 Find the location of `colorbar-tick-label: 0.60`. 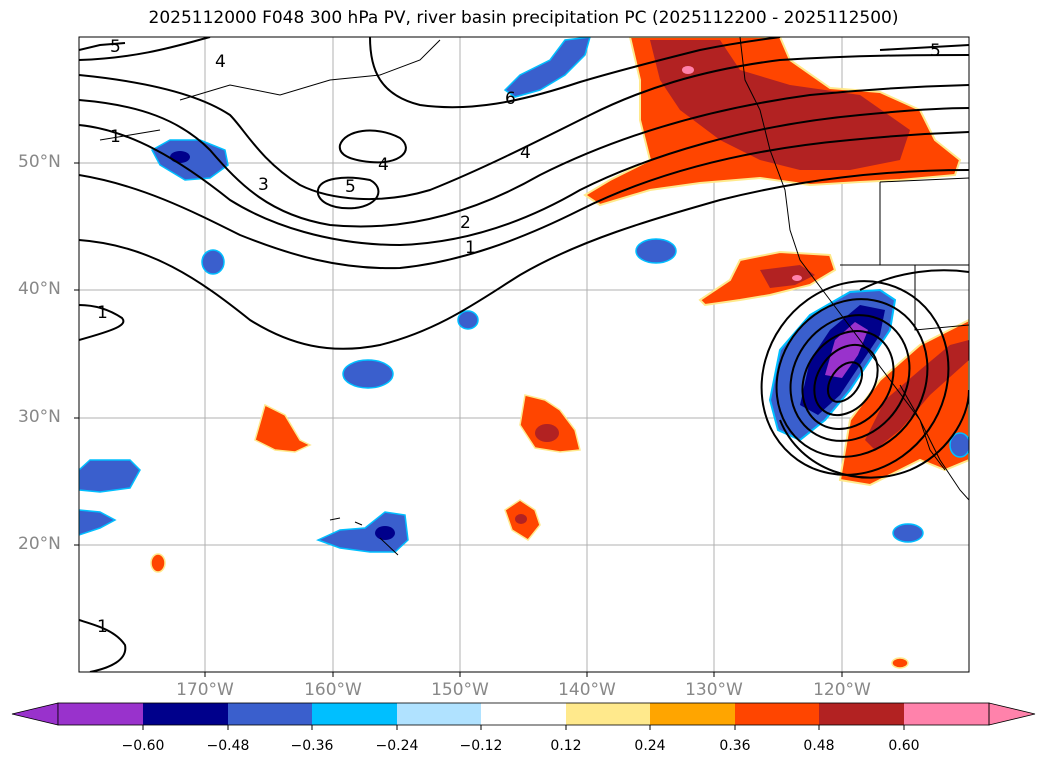

colorbar-tick-label: 0.60 is located at coordinates (904, 746).